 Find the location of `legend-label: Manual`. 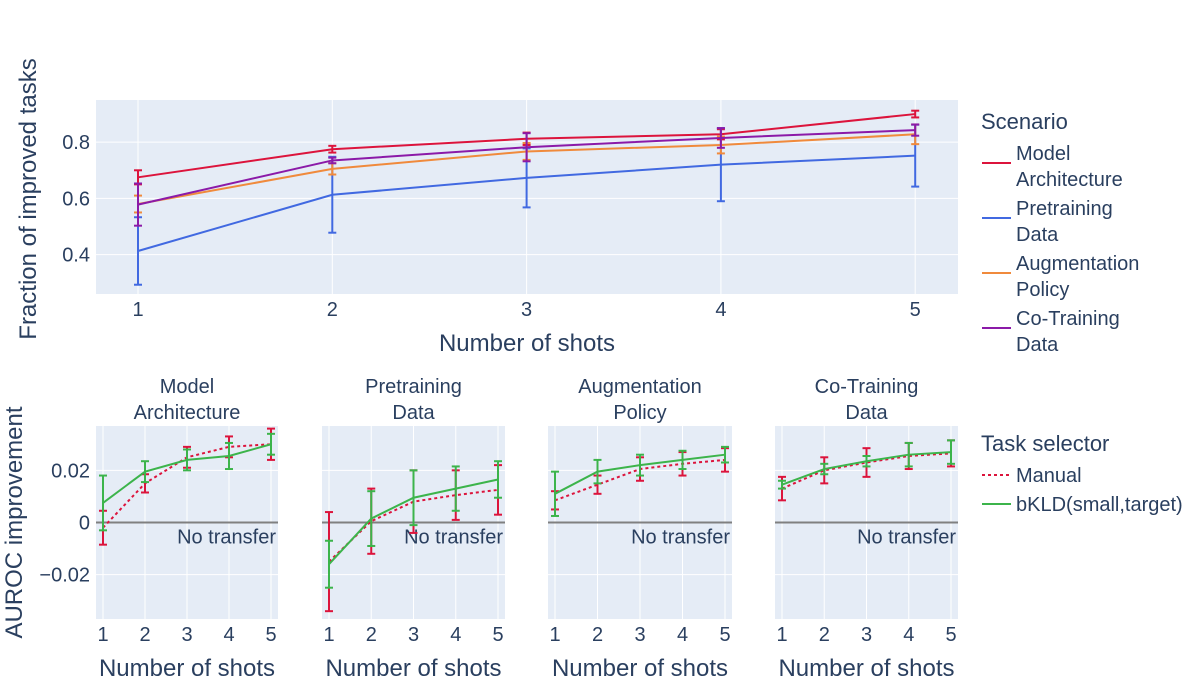

legend-label: Manual is located at coordinates (1049, 476).